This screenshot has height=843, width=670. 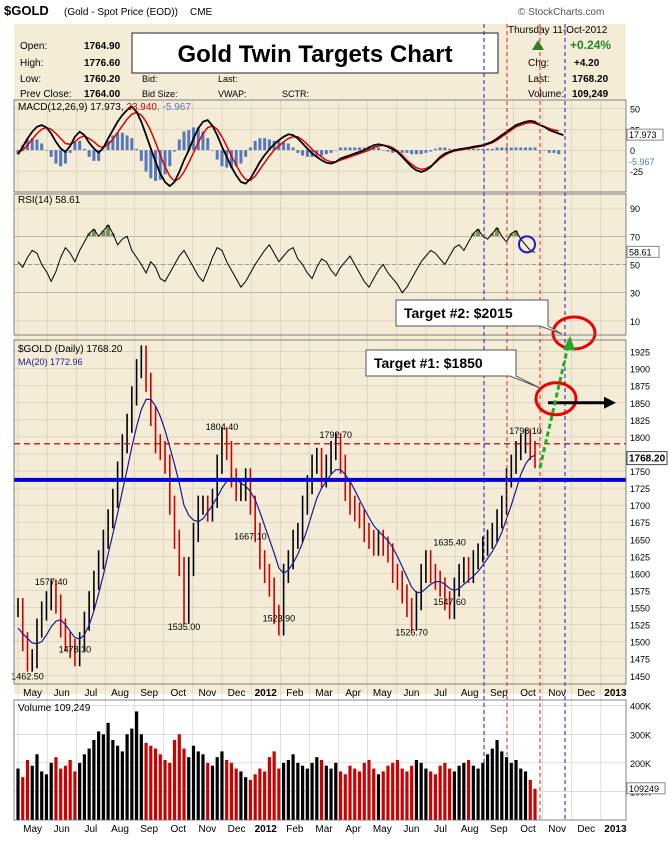 What do you see at coordinates (640, 660) in the screenshot?
I see `price-y-tick: 1475` at bounding box center [640, 660].